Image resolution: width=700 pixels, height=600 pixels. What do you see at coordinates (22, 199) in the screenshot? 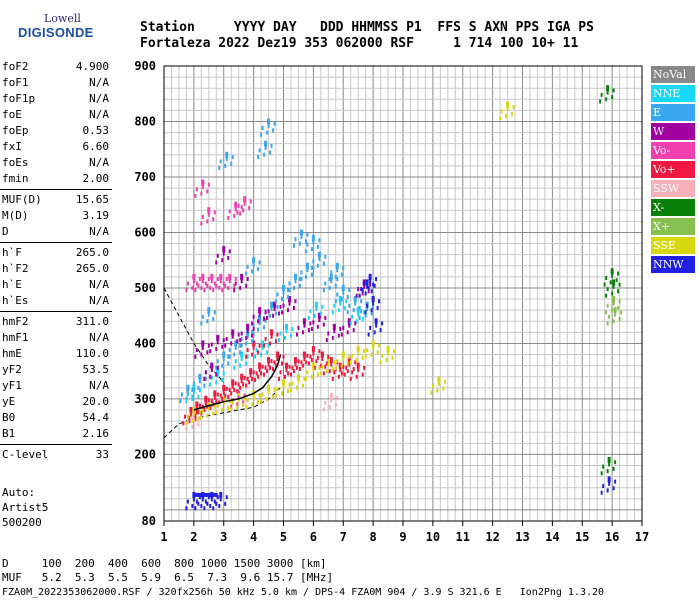
I see `param-name: MUF(D)` at bounding box center [22, 199].